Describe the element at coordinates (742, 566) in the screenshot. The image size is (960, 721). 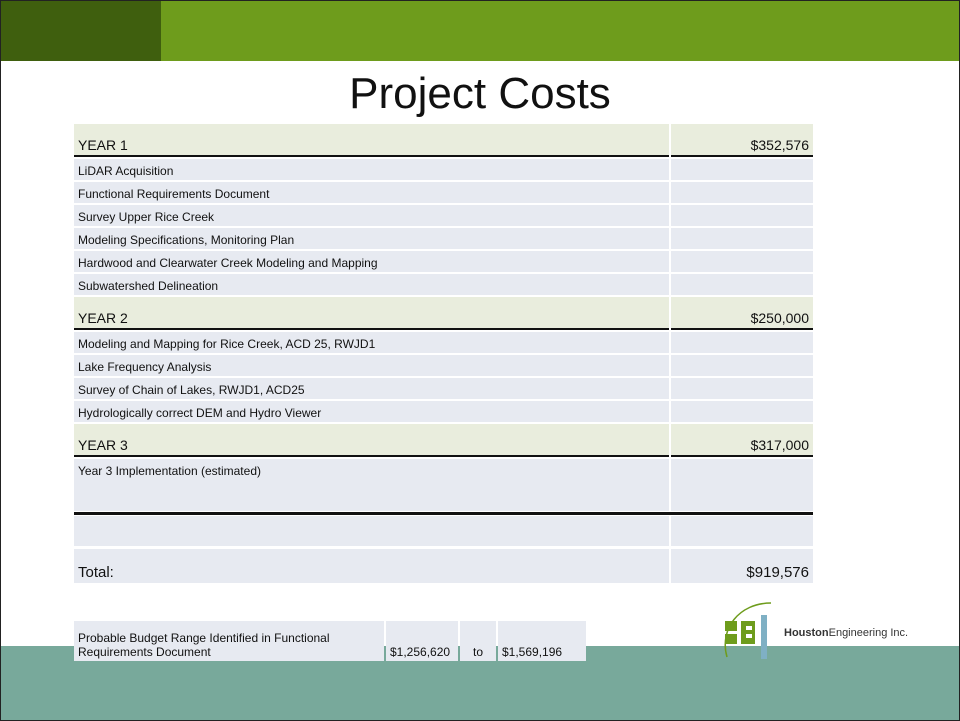
I see `total-amount: $919,576` at that location.